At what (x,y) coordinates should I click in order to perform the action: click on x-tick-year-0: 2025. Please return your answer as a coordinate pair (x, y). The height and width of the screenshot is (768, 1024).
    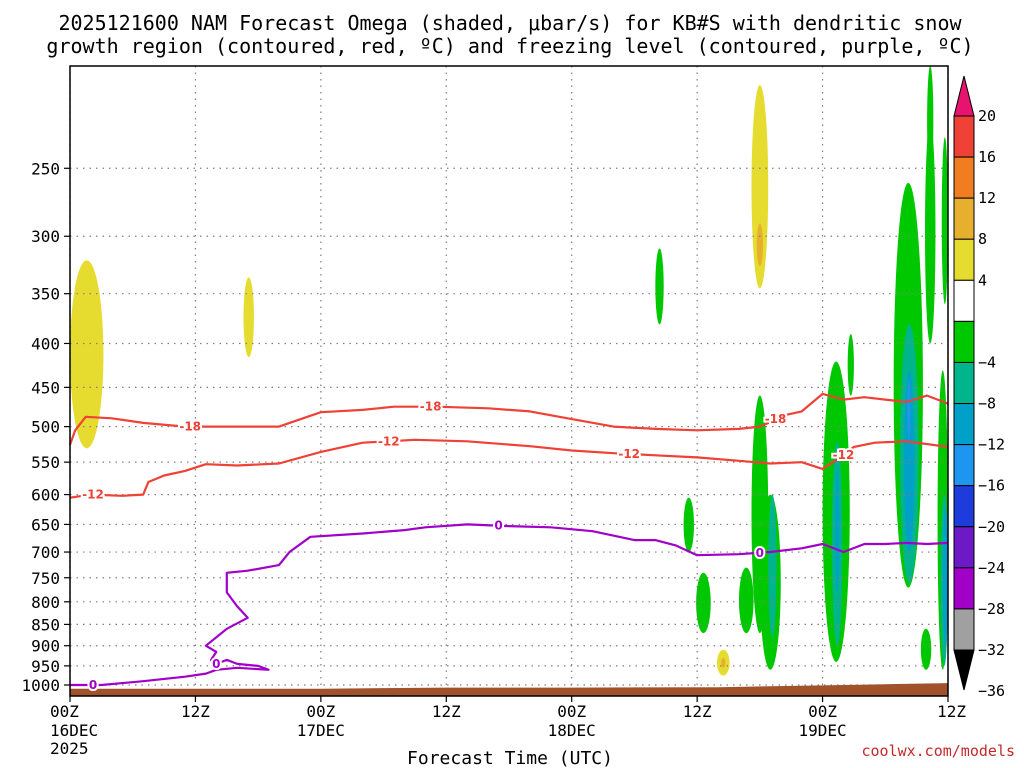
    Looking at the image, I should click on (69, 748).